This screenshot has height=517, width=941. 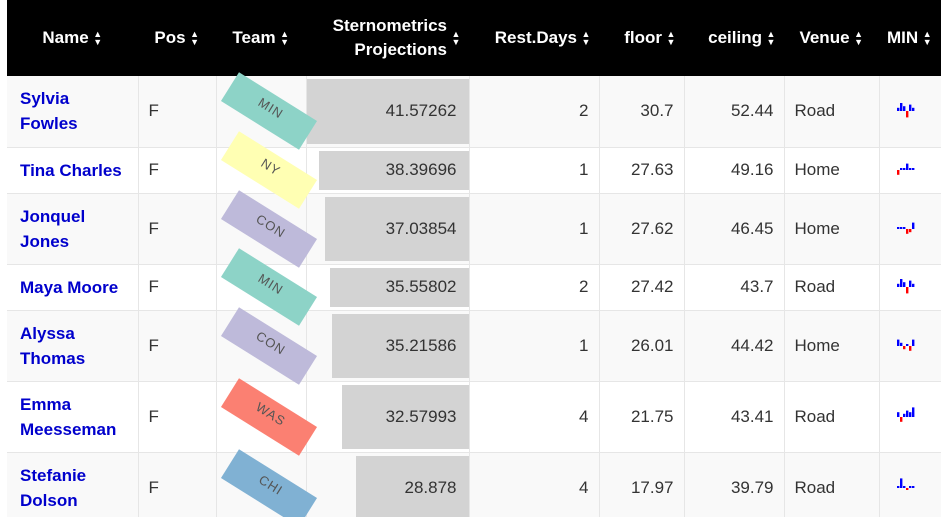 I want to click on team-tag: CHI, so click(x=268, y=482).